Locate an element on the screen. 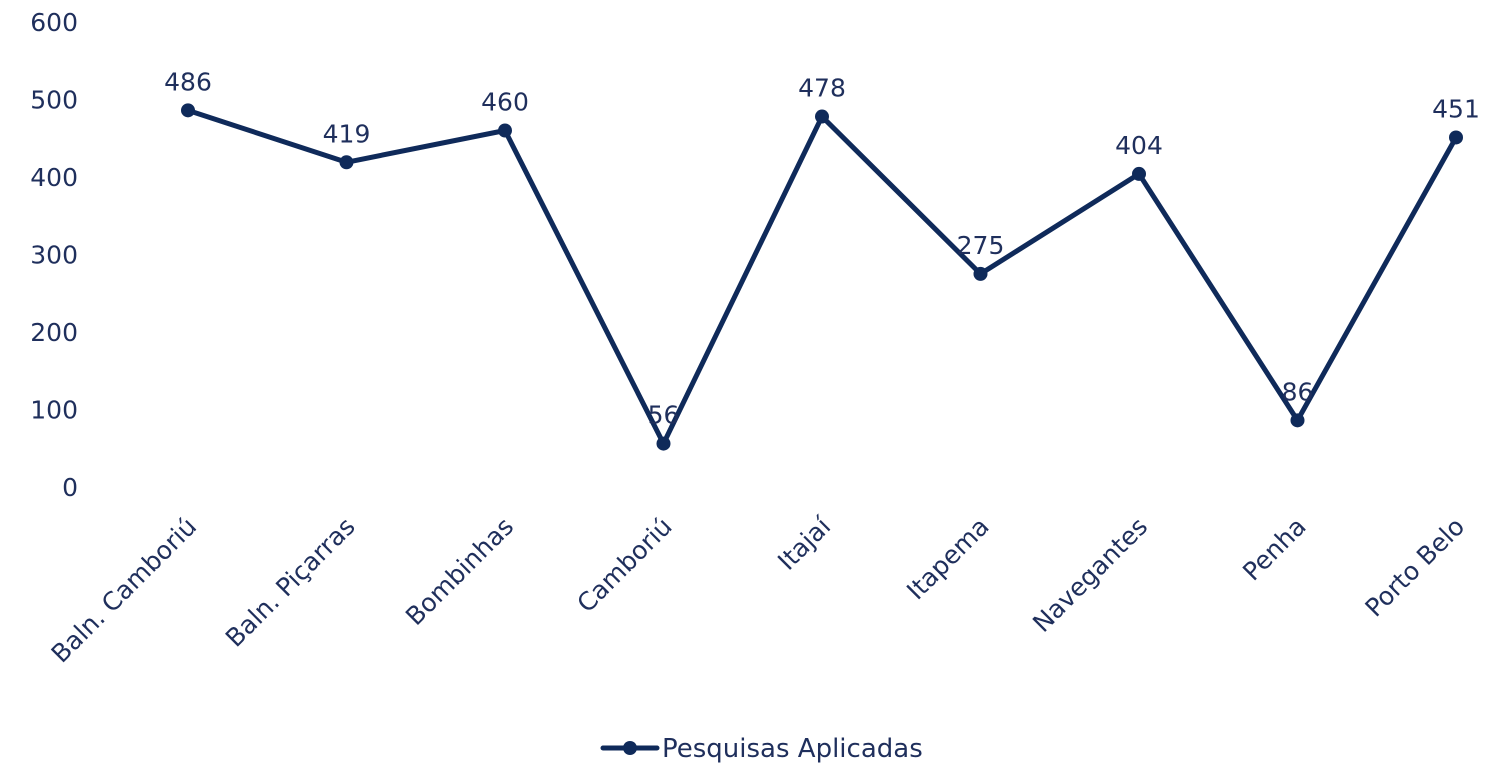 Image resolution: width=1493 pixels, height=769 pixels. y-tick-label: 100 is located at coordinates (54, 410).